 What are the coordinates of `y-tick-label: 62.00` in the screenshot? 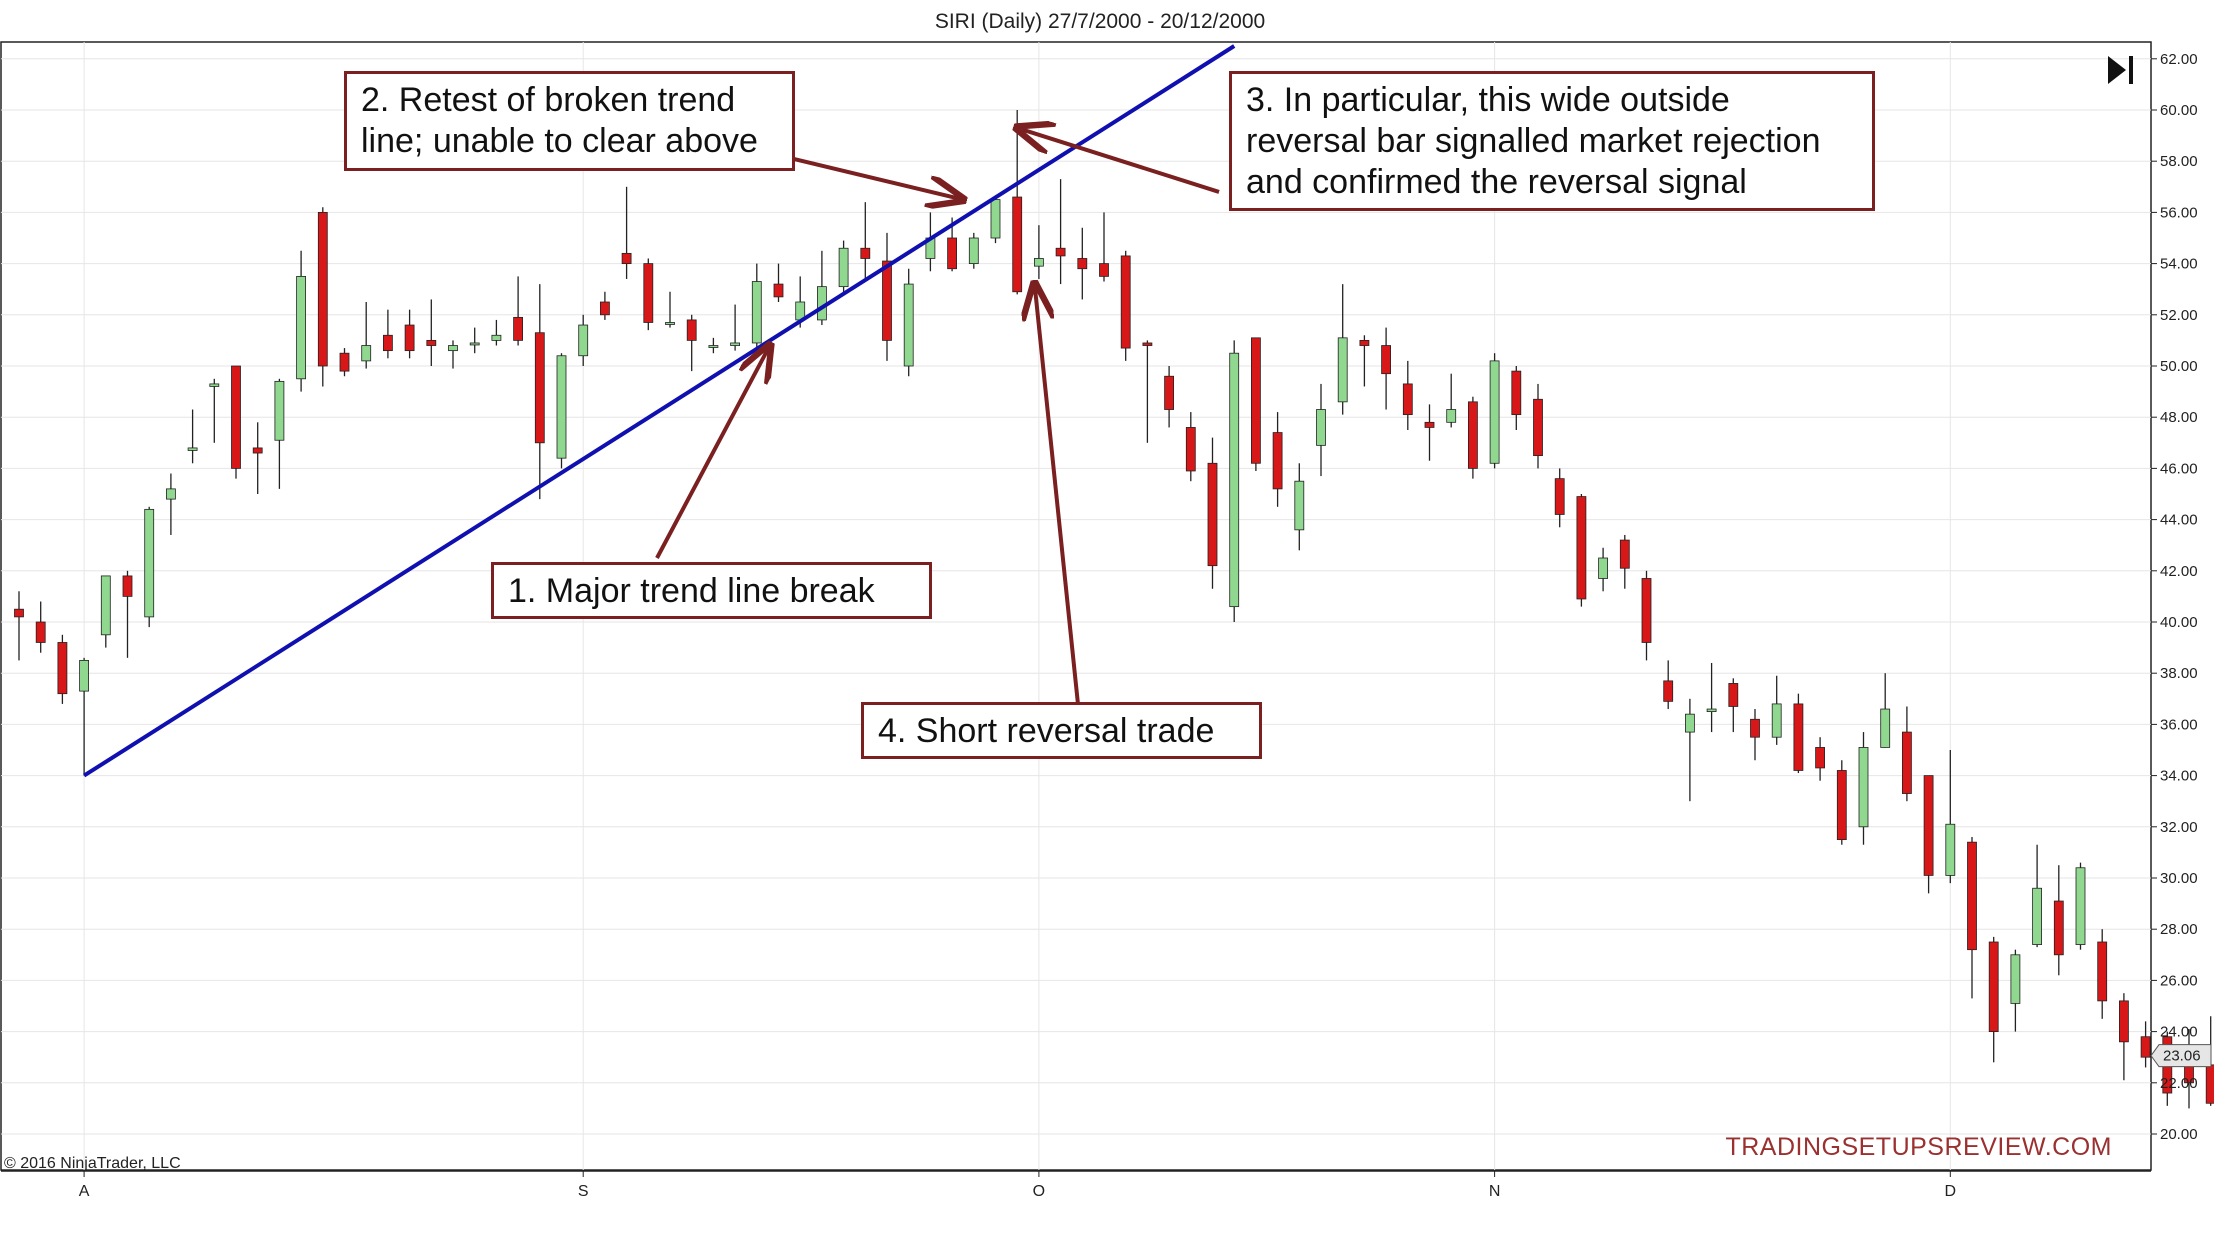 It's located at (2179, 59).